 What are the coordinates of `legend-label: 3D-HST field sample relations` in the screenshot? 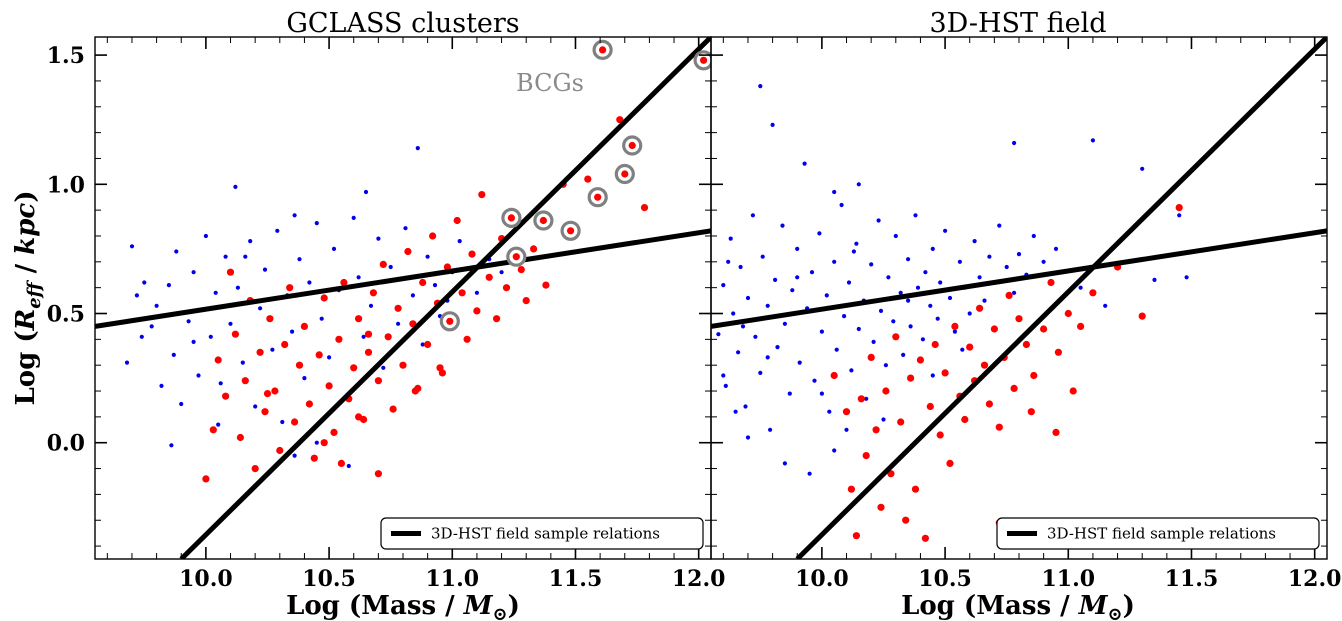 It's located at (1161, 534).